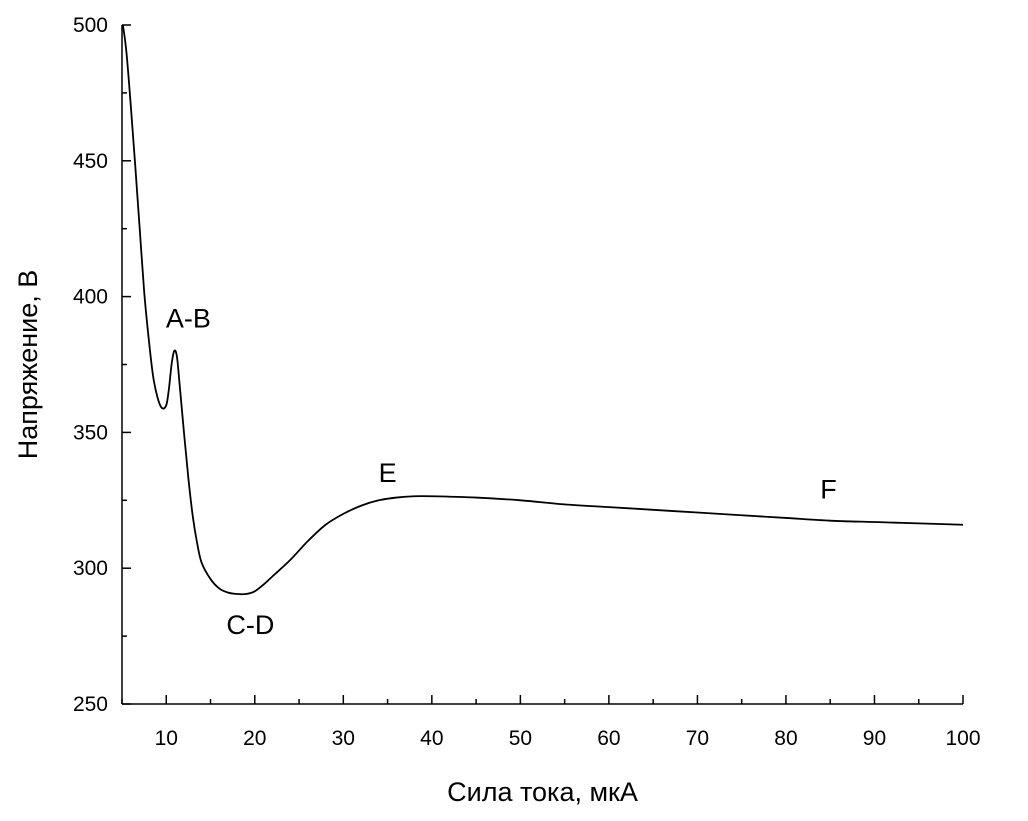 This screenshot has height=821, width=1028. What do you see at coordinates (90, 297) in the screenshot?
I see `y-tick-label-400: 400` at bounding box center [90, 297].